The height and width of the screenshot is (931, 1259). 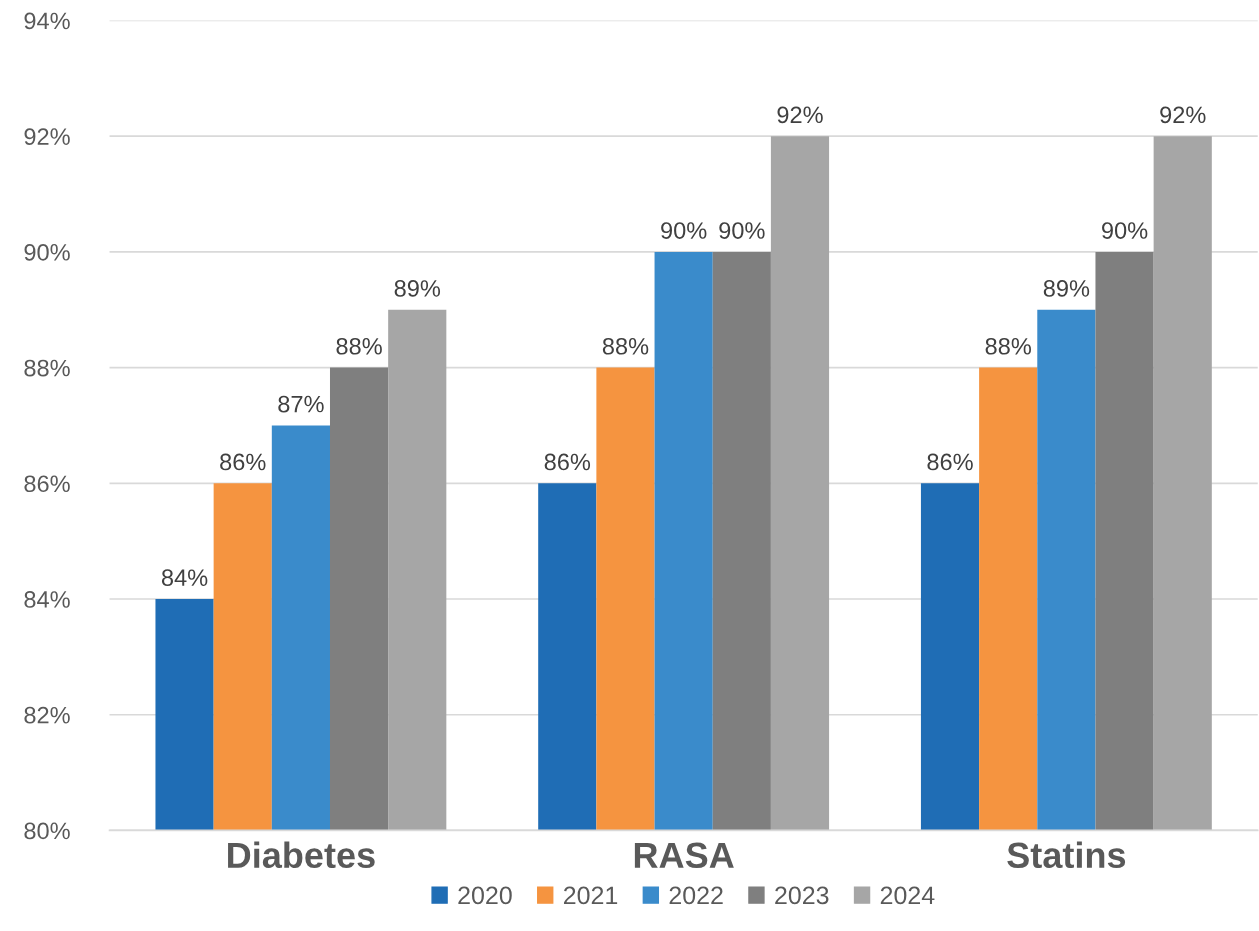 I want to click on y-tick-label: 90%, so click(x=47, y=252).